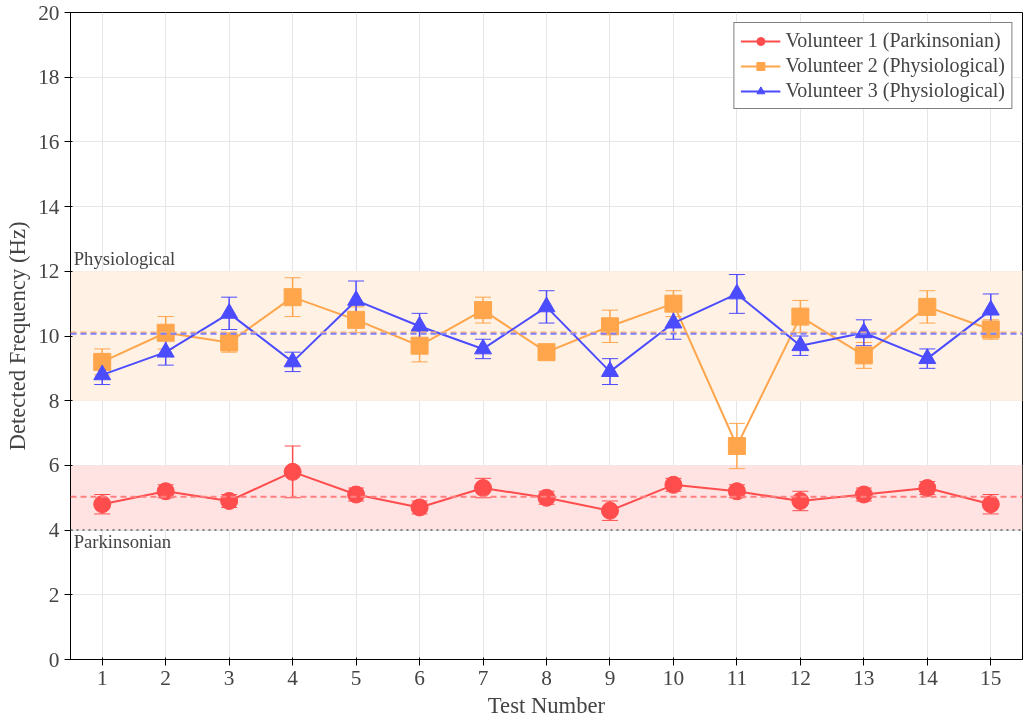 The height and width of the screenshot is (727, 1035). I want to click on legend-label: Volunteer 3 (Physiological), so click(895, 90).